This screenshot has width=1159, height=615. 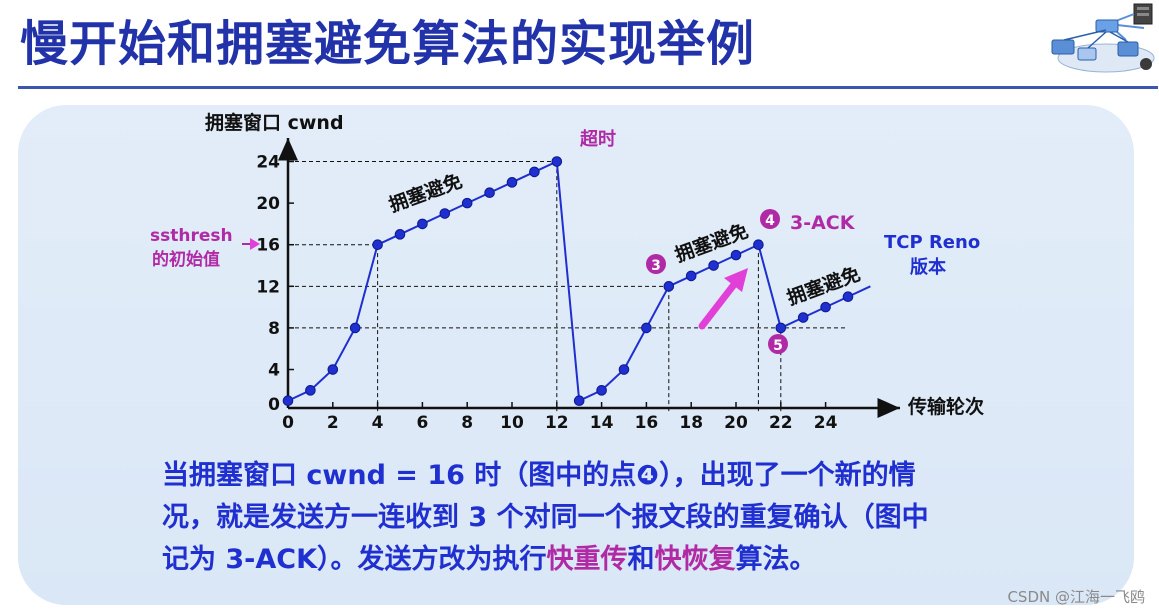 I want to click on x-tick-label-20: 20, so click(x=736, y=423).